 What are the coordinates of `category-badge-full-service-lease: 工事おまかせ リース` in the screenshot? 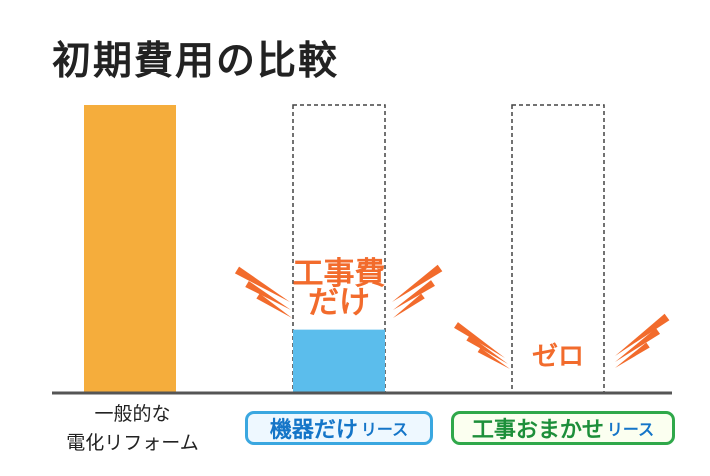 It's located at (563, 428).